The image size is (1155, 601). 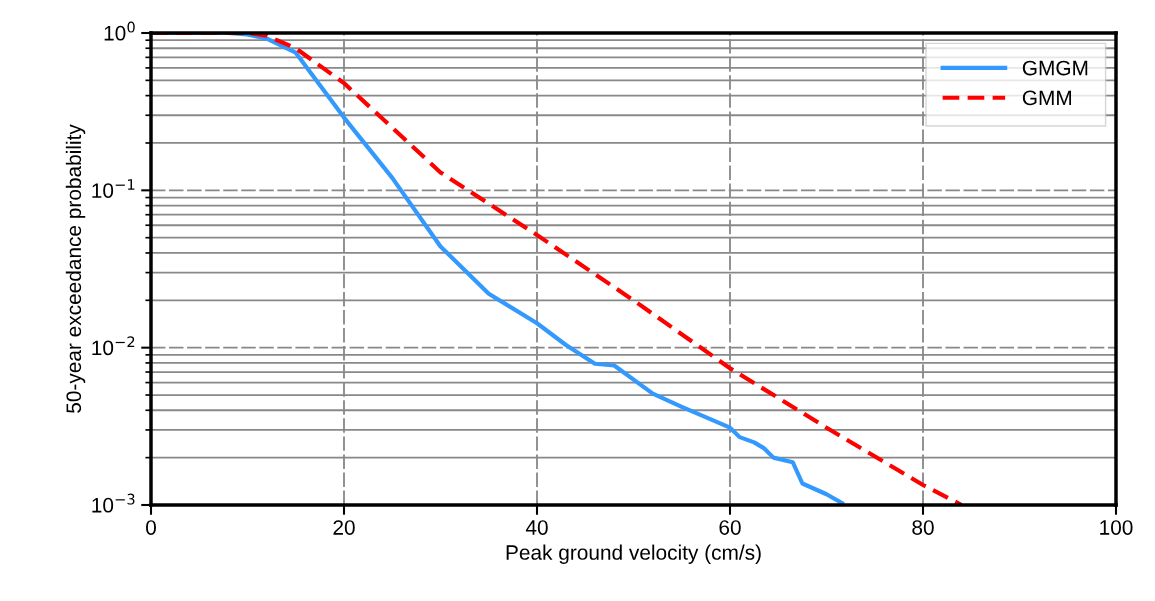 I want to click on y-tick-label: 10$^{0}$, so click(x=119, y=31).